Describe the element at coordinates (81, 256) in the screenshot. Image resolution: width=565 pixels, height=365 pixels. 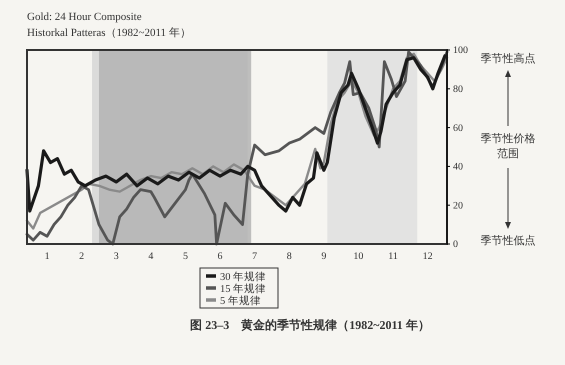
I see `x-tick-label: 2` at that location.